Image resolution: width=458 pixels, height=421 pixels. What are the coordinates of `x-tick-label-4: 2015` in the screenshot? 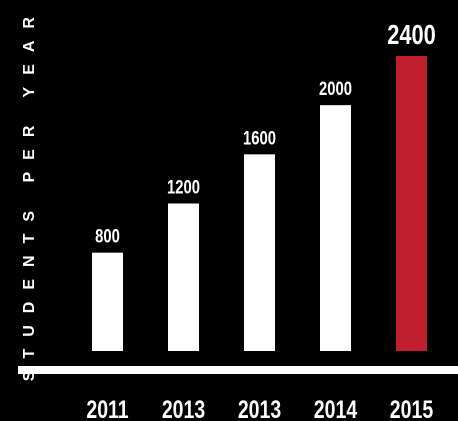 It's located at (411, 408).